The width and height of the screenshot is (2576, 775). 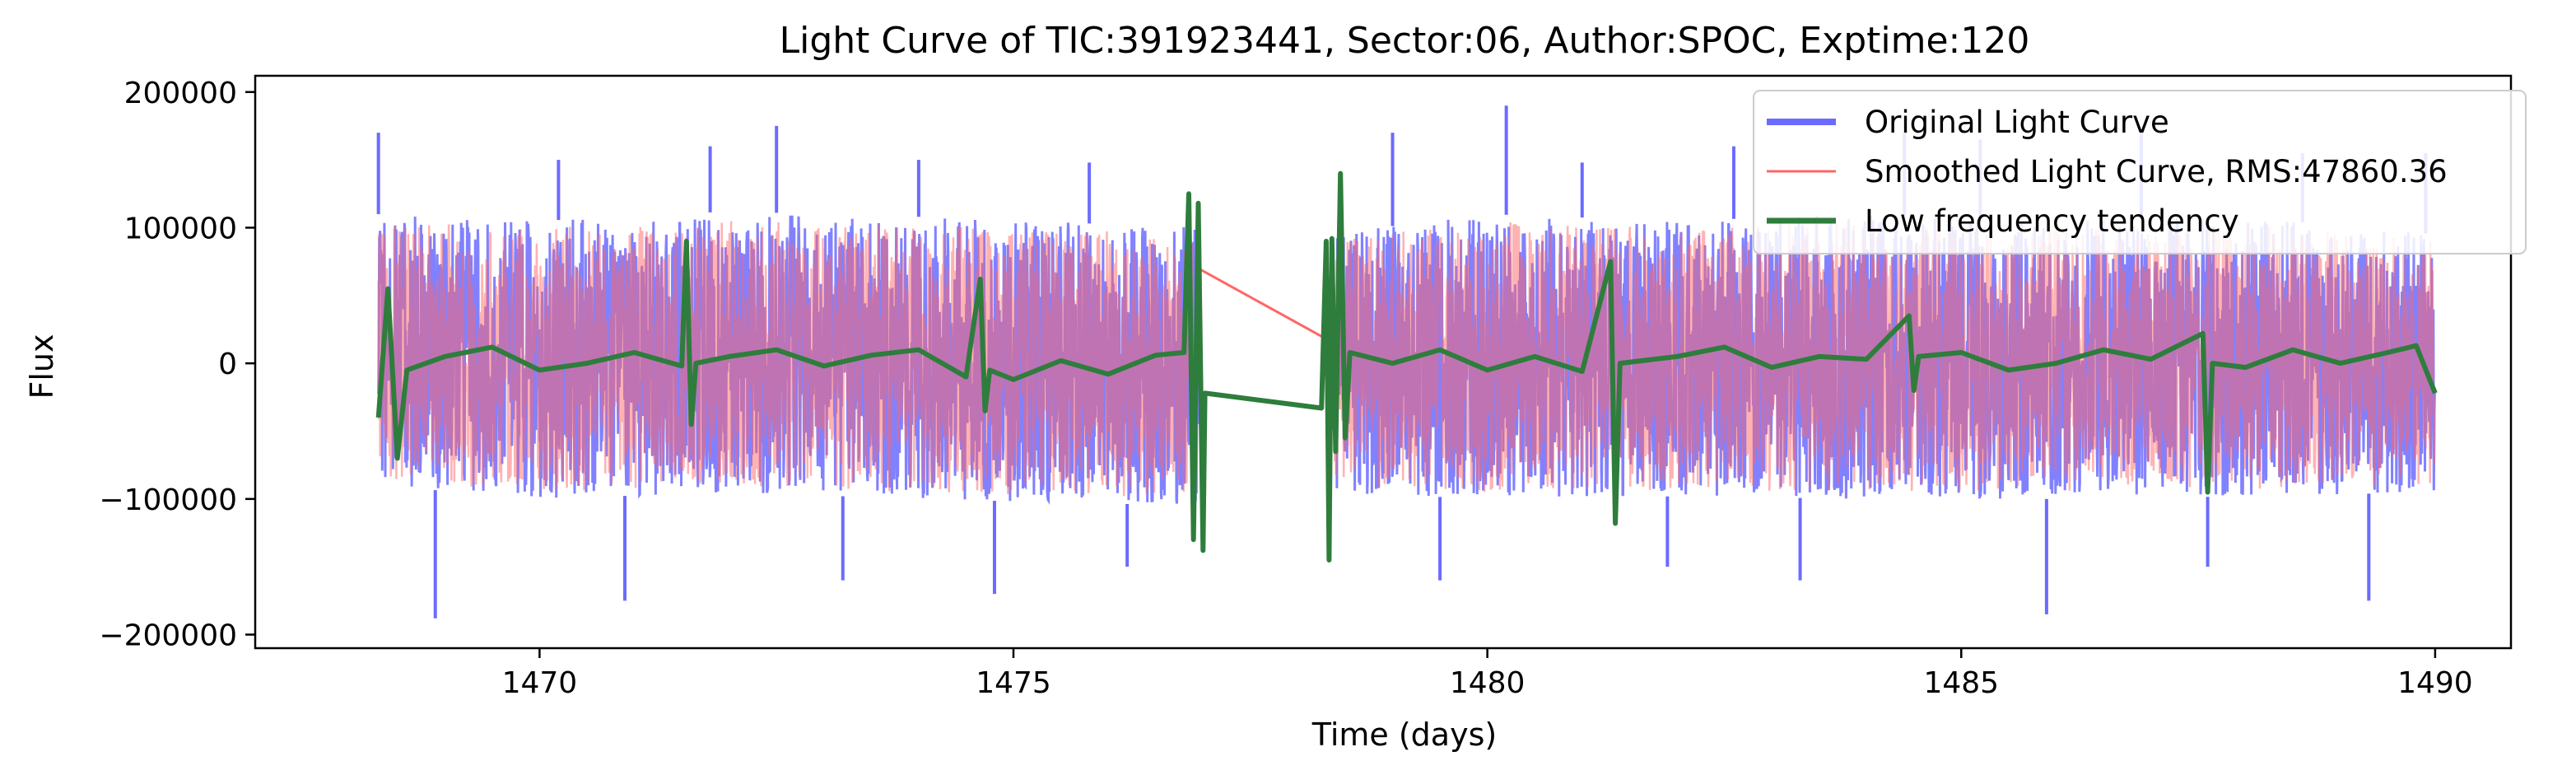 What do you see at coordinates (180, 93) in the screenshot?
I see `y-tick-label: 200000` at bounding box center [180, 93].